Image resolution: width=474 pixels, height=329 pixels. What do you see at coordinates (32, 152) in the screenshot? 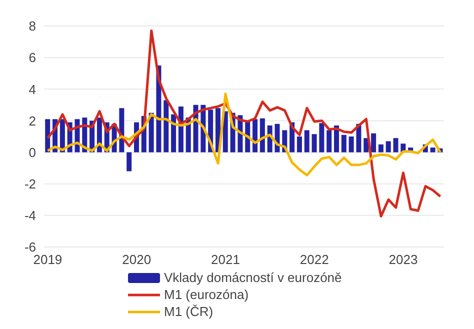
I see `y-tick-label: 0` at bounding box center [32, 152].